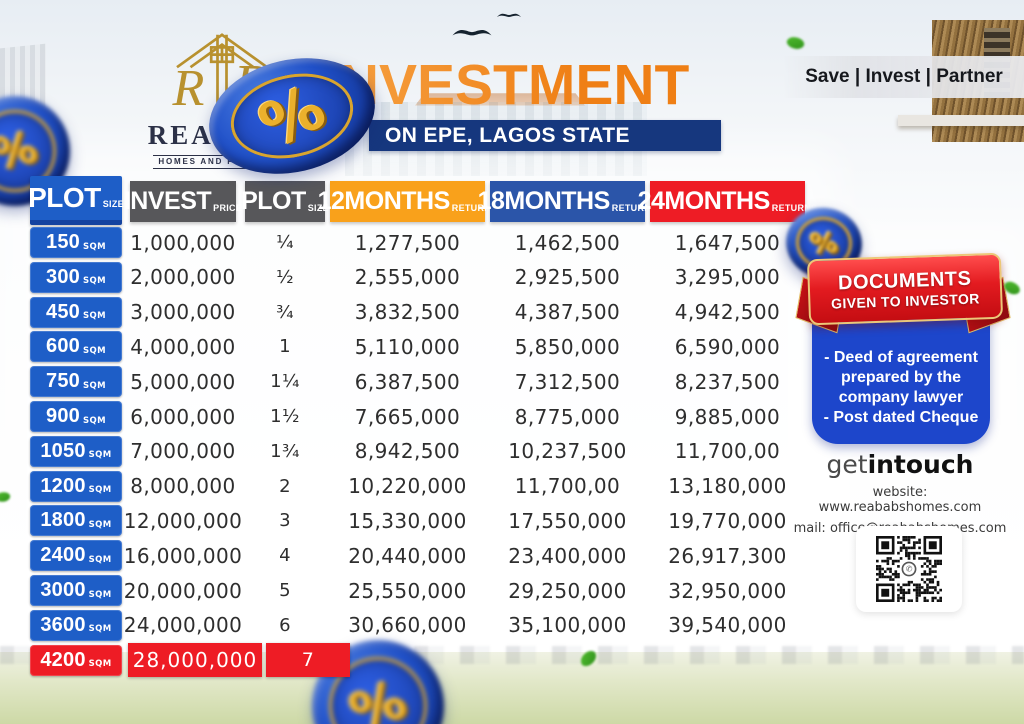 This screenshot has height=724, width=1024. I want to click on plot-size-cell: 300 SQM, so click(76, 277).